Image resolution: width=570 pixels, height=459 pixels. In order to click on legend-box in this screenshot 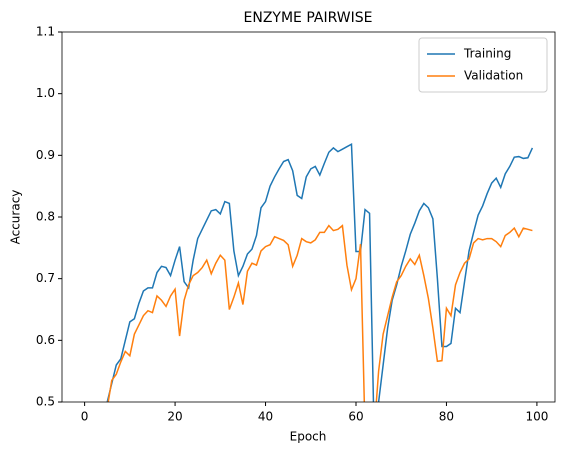, I will do `click(483, 65)`.